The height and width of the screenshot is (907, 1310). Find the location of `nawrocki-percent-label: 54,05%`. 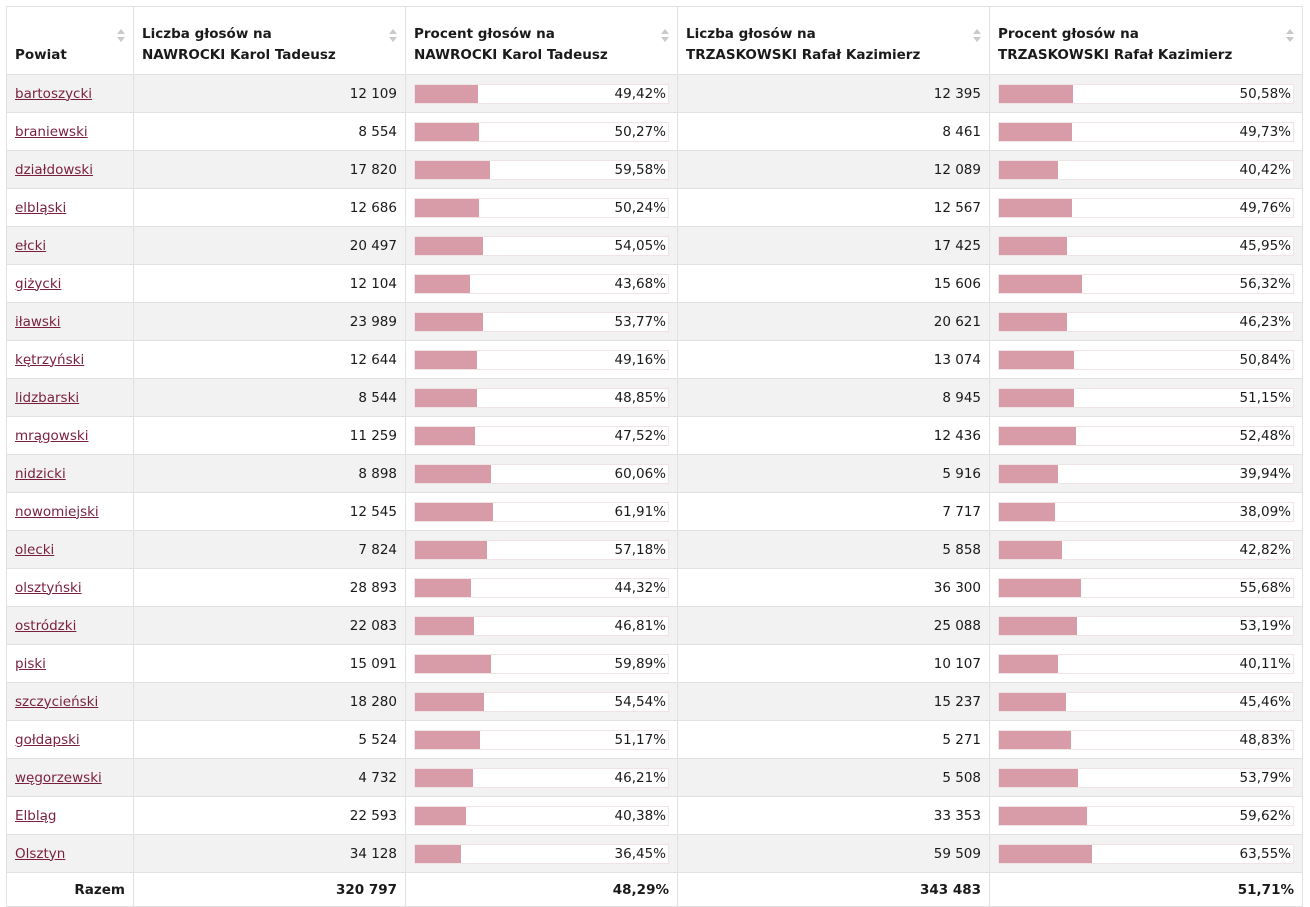

nawrocki-percent-label: 54,05% is located at coordinates (640, 245).